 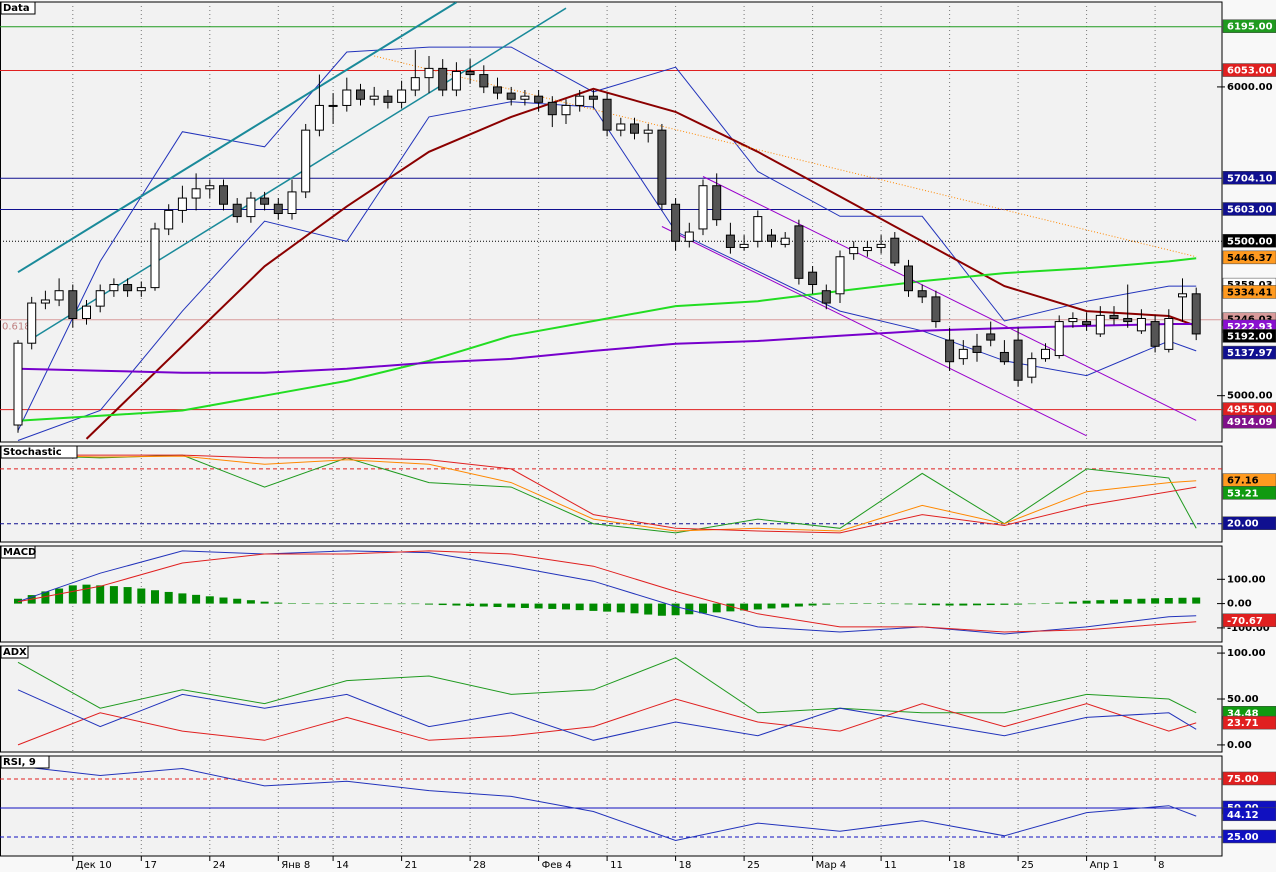 What do you see at coordinates (295, 865) in the screenshot?
I see `x-tick-label: Янв 8` at bounding box center [295, 865].